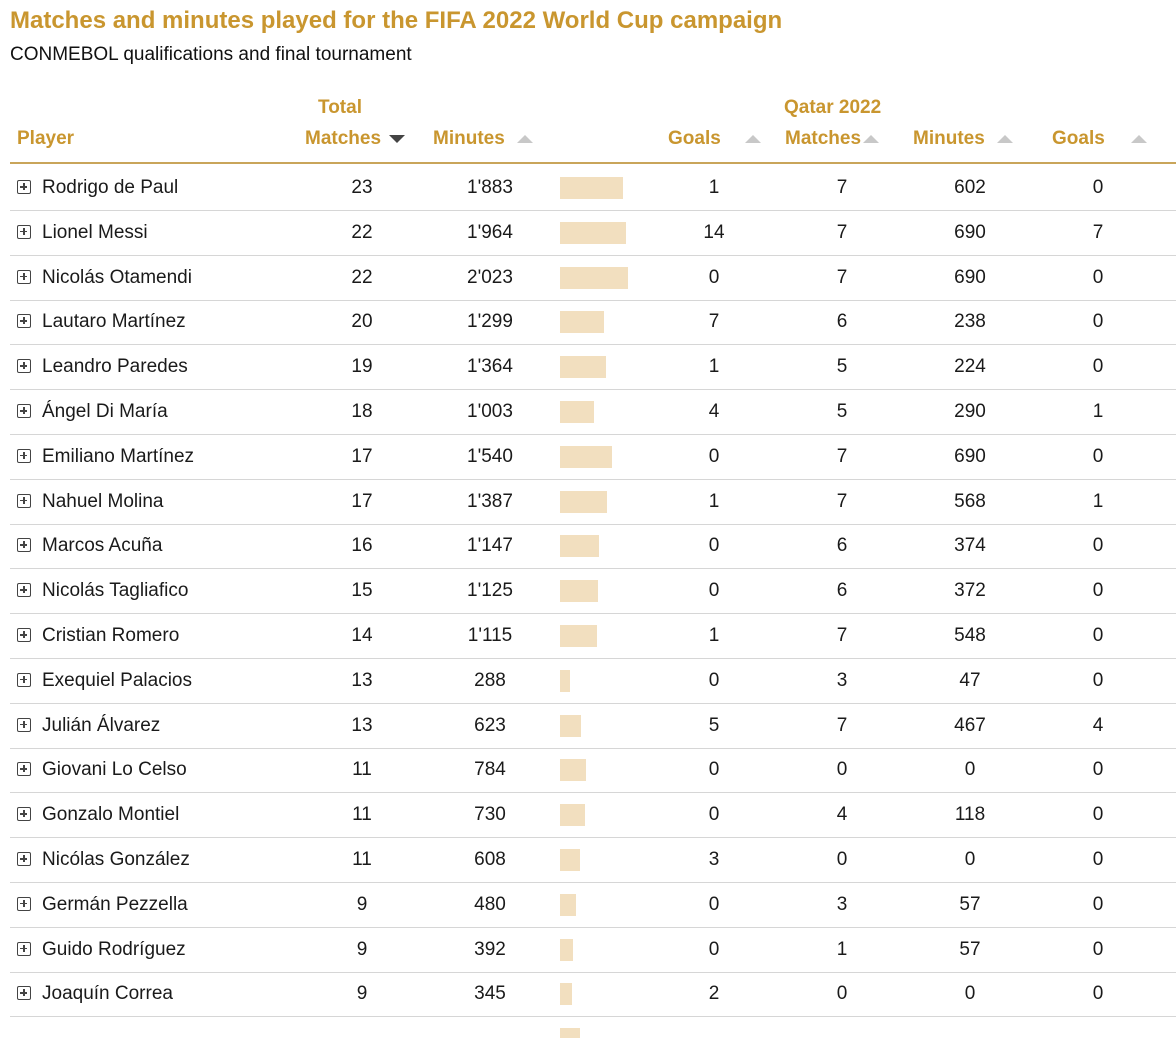  What do you see at coordinates (362, 591) in the screenshot?
I see `cell-matches: 15` at bounding box center [362, 591].